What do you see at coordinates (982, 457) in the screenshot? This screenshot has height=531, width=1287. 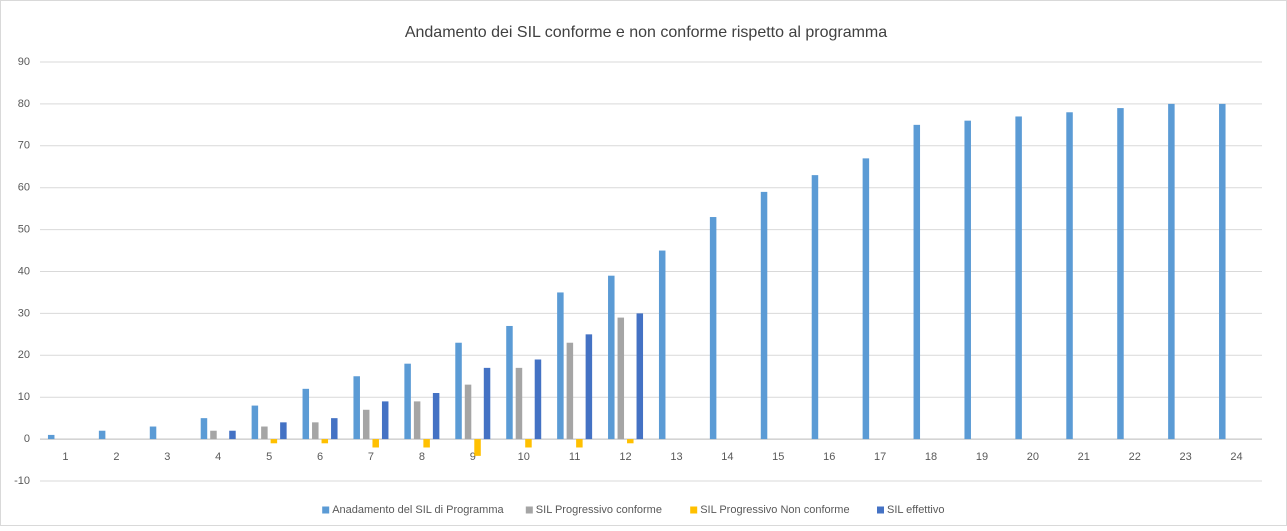 I see `x-tick-label: 19` at bounding box center [982, 457].